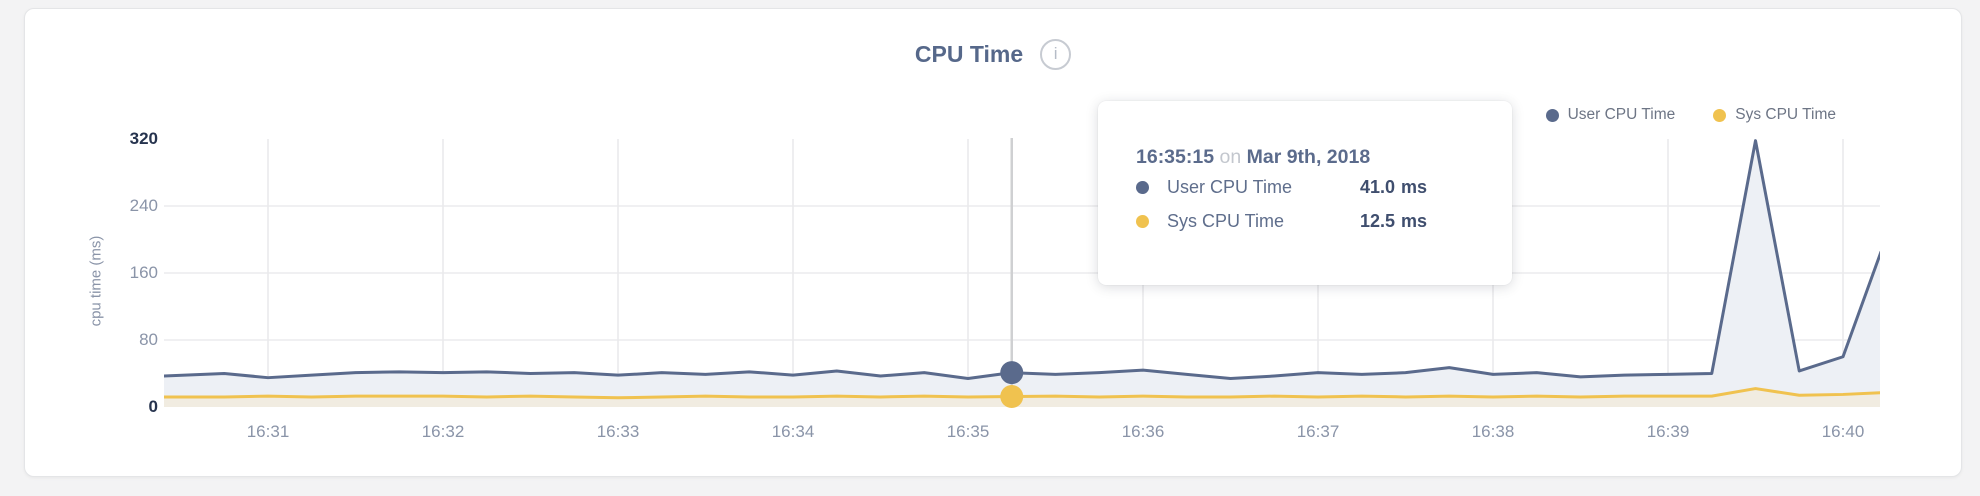  Describe the element at coordinates (1493, 431) in the screenshot. I see `x-tick-label: 16:38` at that location.